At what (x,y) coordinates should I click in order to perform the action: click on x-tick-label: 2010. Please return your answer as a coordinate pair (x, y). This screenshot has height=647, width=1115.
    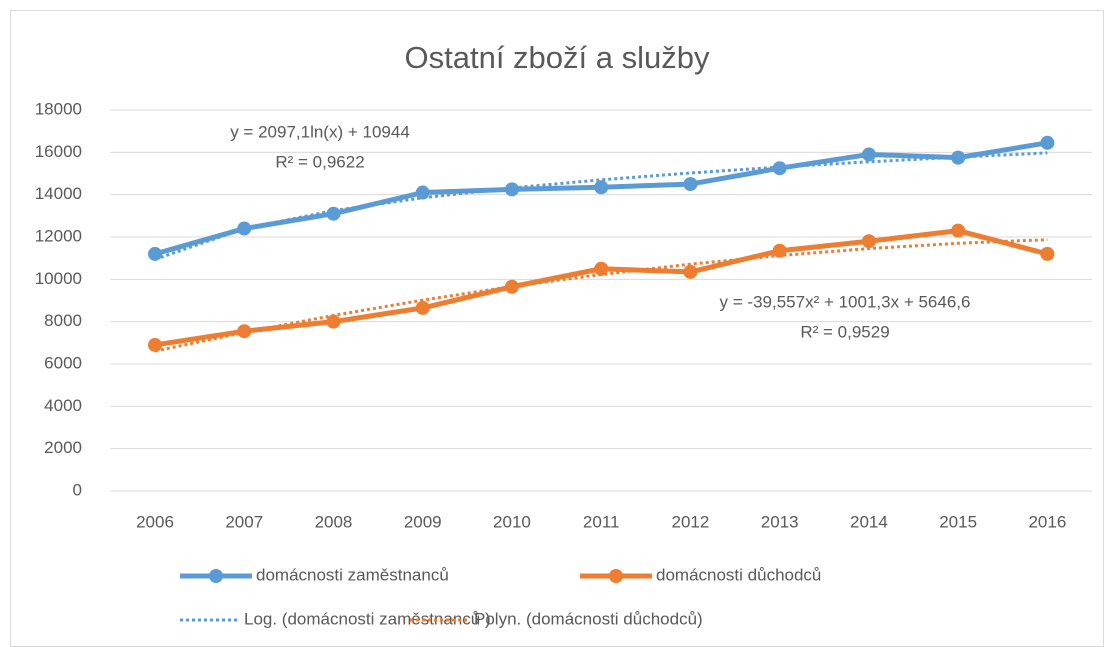
    Looking at the image, I should click on (512, 521).